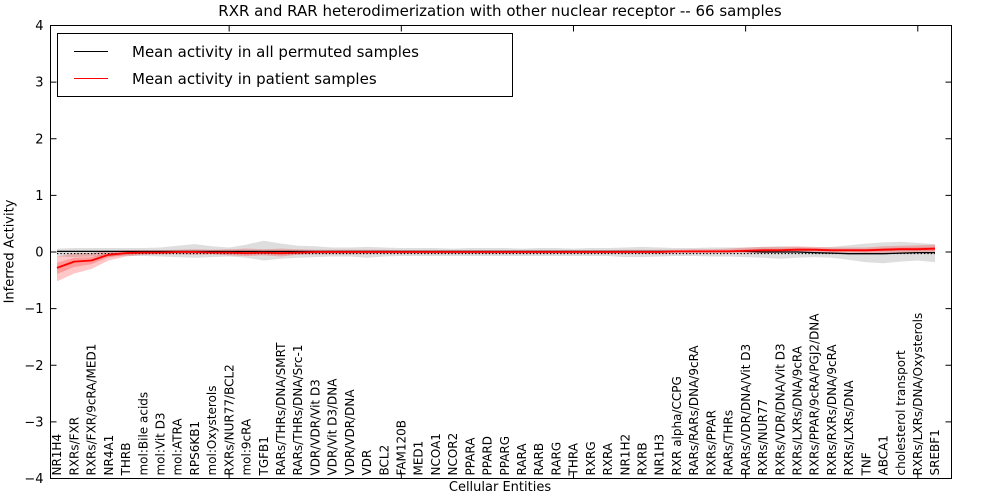 This screenshot has width=1000, height=500. I want to click on legend-entry-patient: Mean activity in patient samples, so click(285, 79).